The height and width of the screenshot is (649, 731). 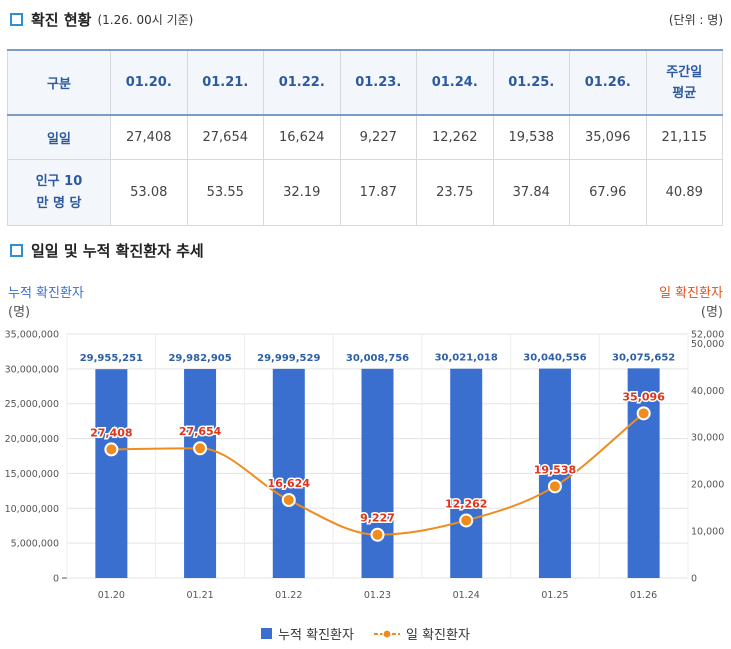 What do you see at coordinates (711, 312) in the screenshot?
I see `right-axis-unit: (명)` at bounding box center [711, 312].